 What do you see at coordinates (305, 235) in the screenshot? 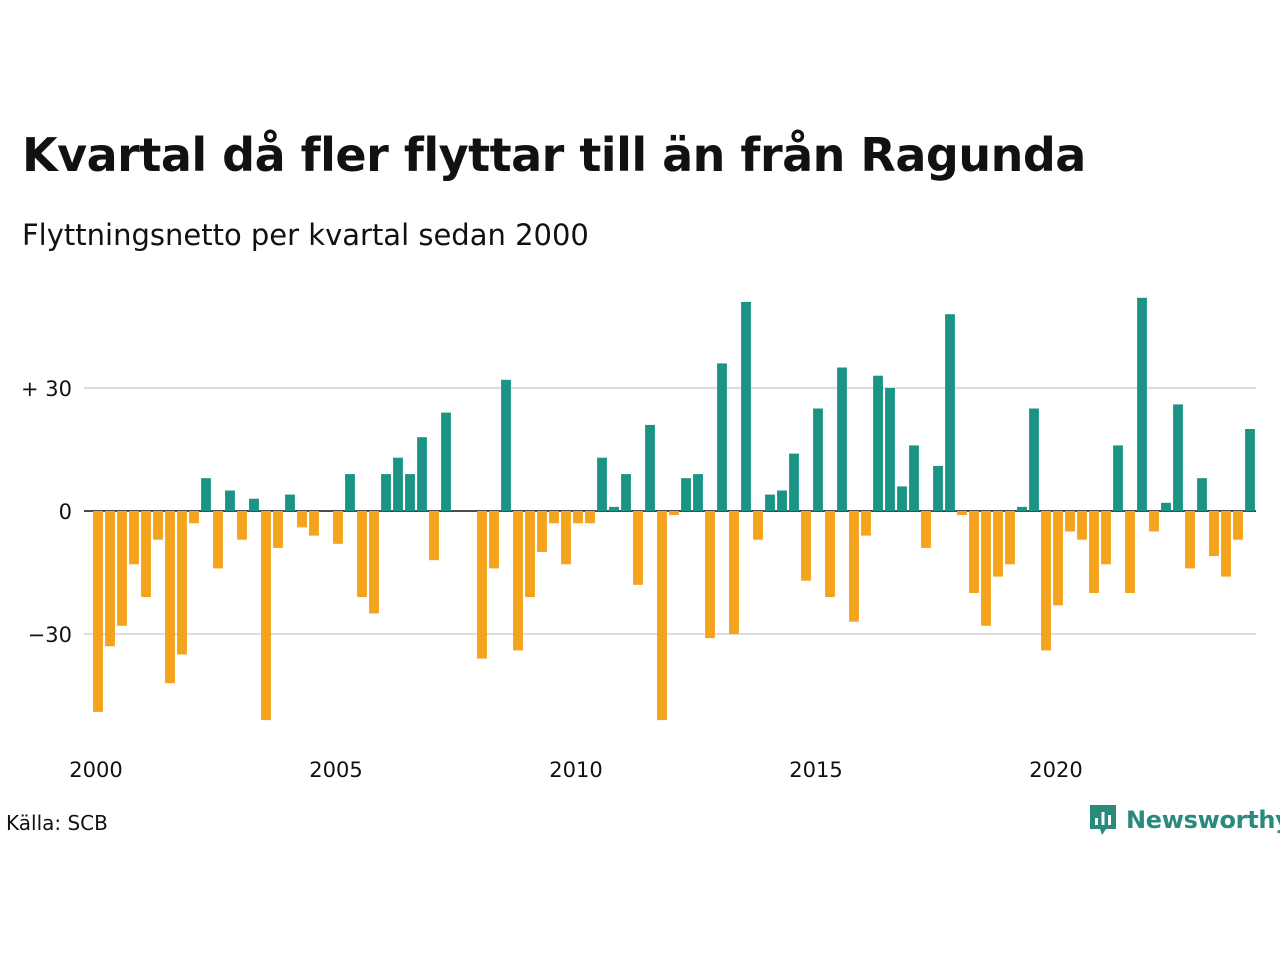
I see `chart-subtitle: Flyttningsnetto per kvartal sedan 2000` at bounding box center [305, 235].